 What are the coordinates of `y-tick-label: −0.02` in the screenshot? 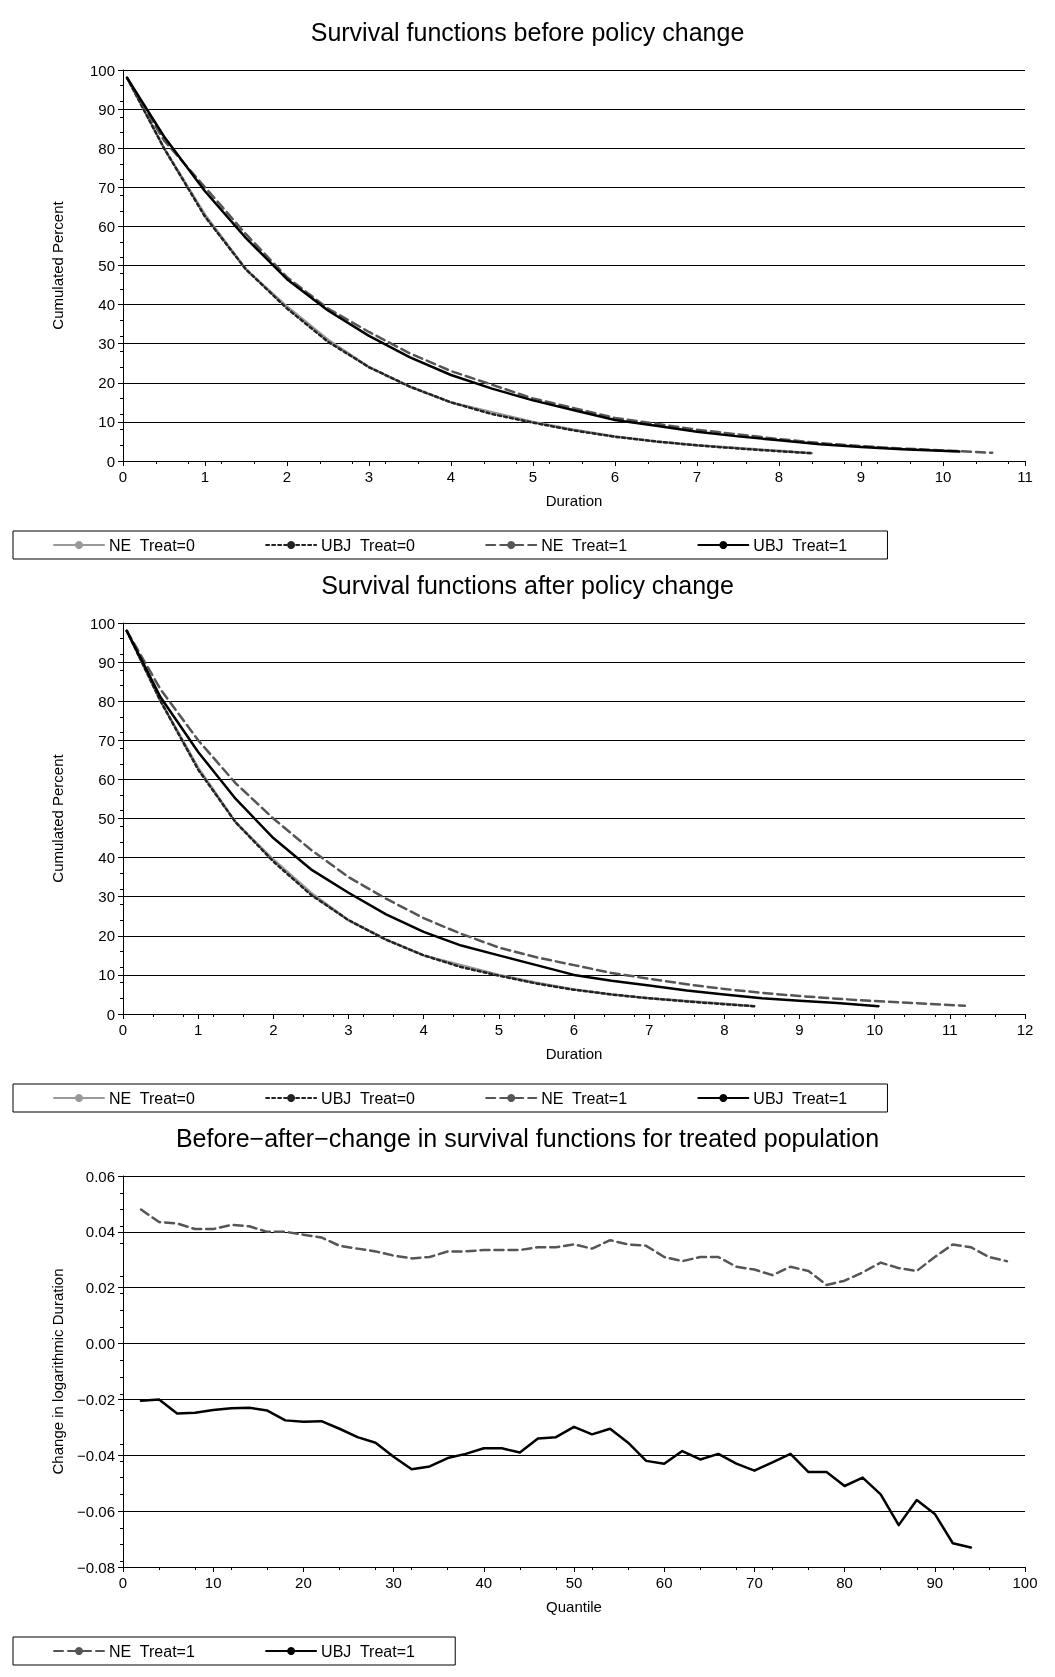 It's located at (96, 1399).